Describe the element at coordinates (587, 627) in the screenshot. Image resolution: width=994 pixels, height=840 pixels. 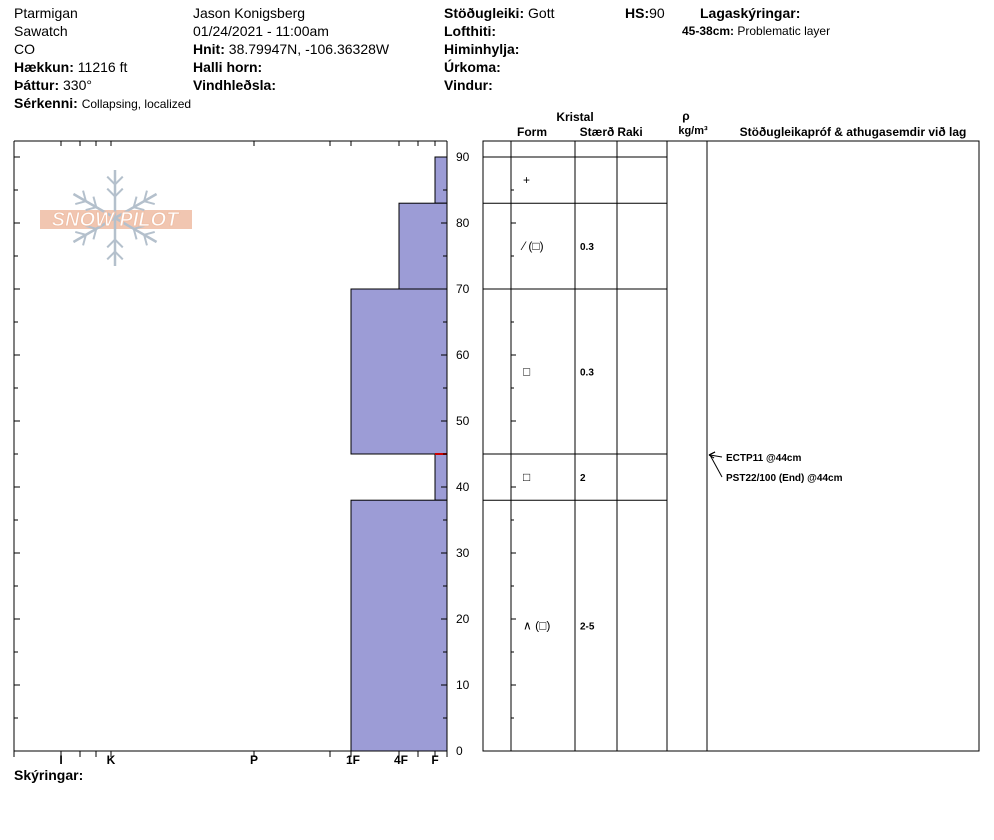
I see `crystal-size: 2-5` at that location.